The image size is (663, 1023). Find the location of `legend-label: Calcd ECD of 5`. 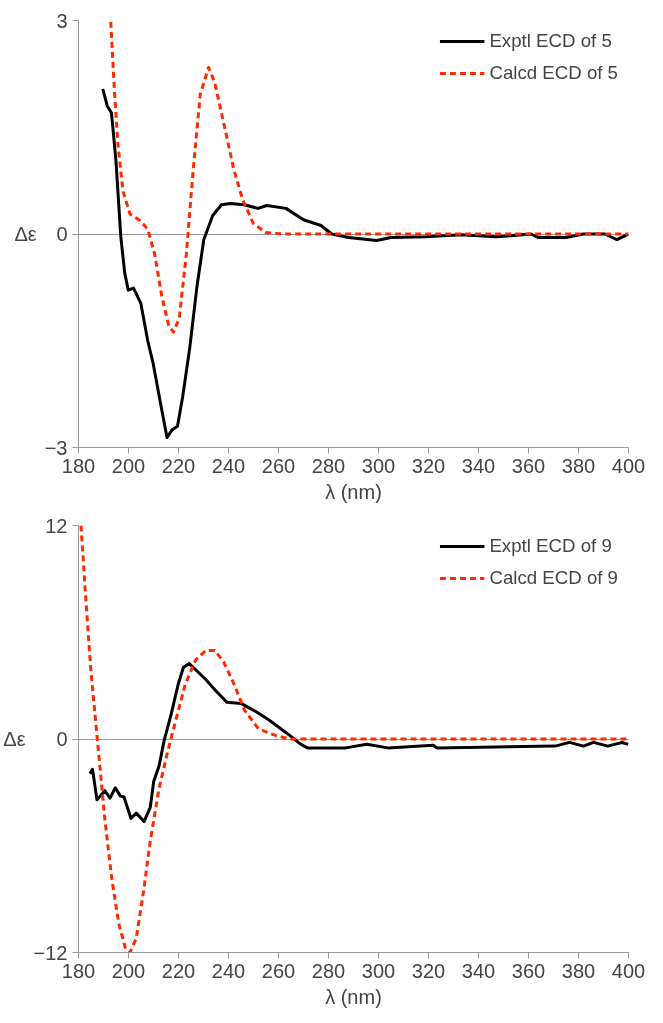

legend-label: Calcd ECD of 5 is located at coordinates (553, 73).